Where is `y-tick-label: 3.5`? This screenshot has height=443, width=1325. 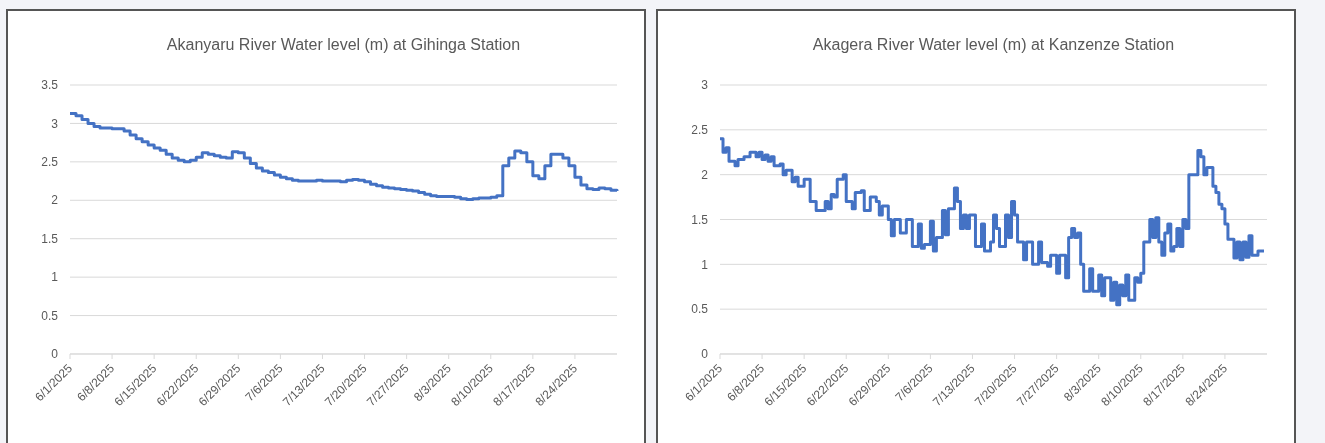
y-tick-label: 3.5 is located at coordinates (50, 85).